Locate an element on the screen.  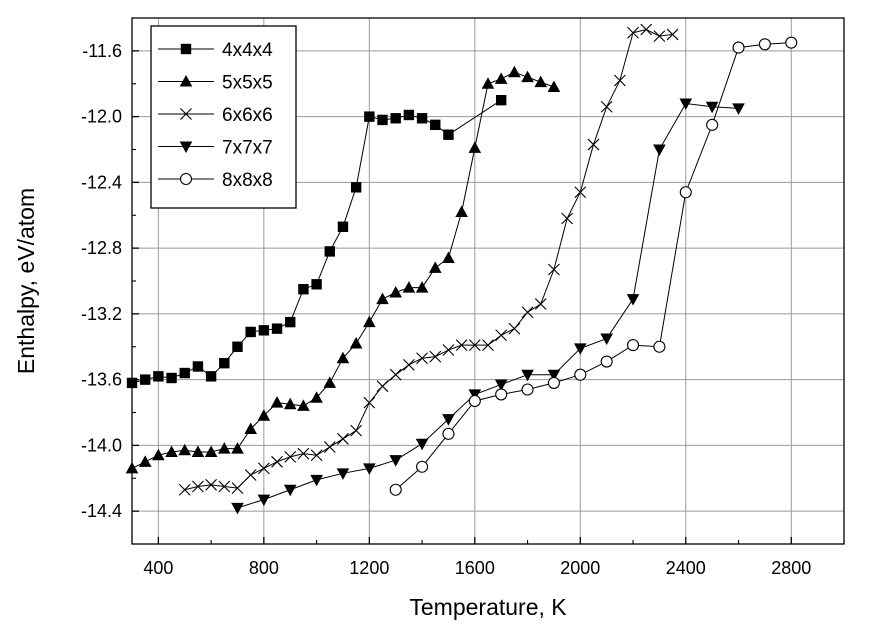
x-tick-label: 800 is located at coordinates (264, 568).